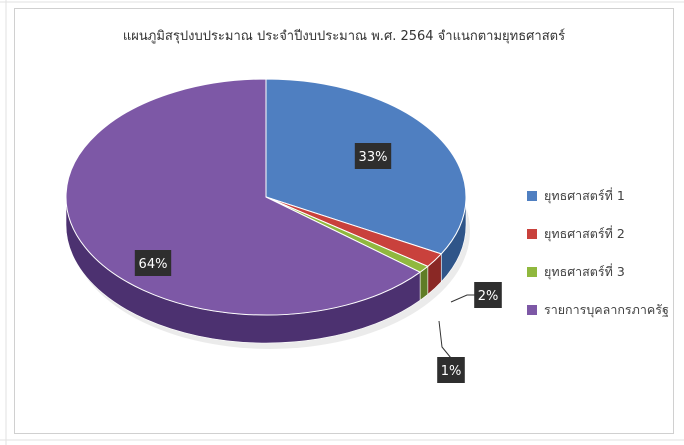 The height and width of the screenshot is (445, 684). I want to click on legend-label: ยุทธศาสตร์ที่ 1, so click(584, 195).